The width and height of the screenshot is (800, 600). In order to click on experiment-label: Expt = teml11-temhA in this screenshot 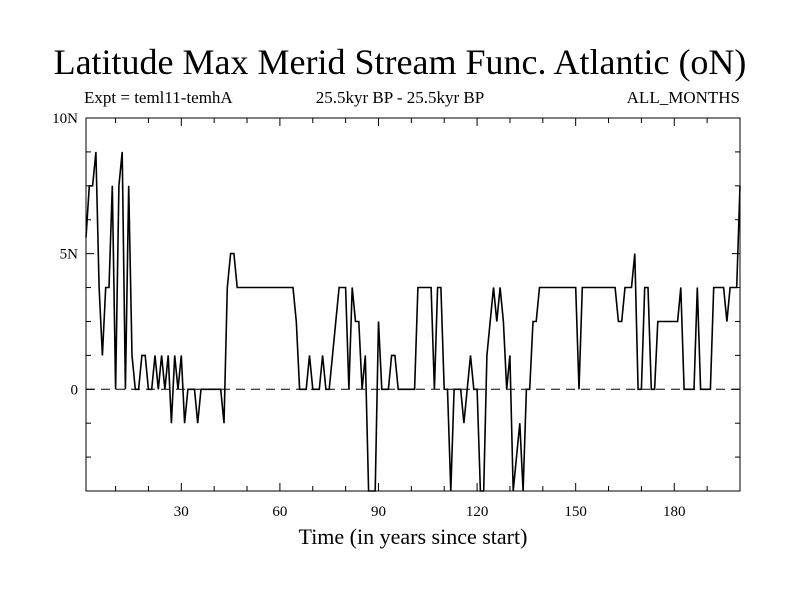, I will do `click(158, 97)`.